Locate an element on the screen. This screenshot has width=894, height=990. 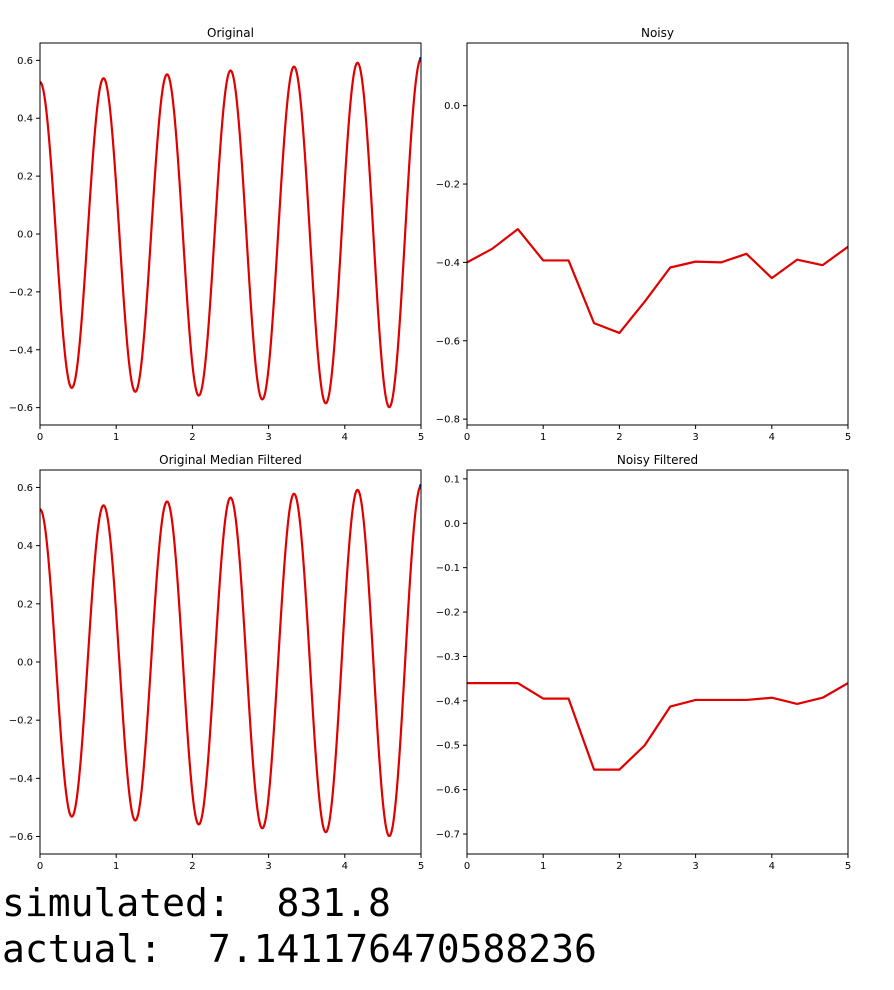
simulated-readout: simulated: 831.8 is located at coordinates (196, 903).